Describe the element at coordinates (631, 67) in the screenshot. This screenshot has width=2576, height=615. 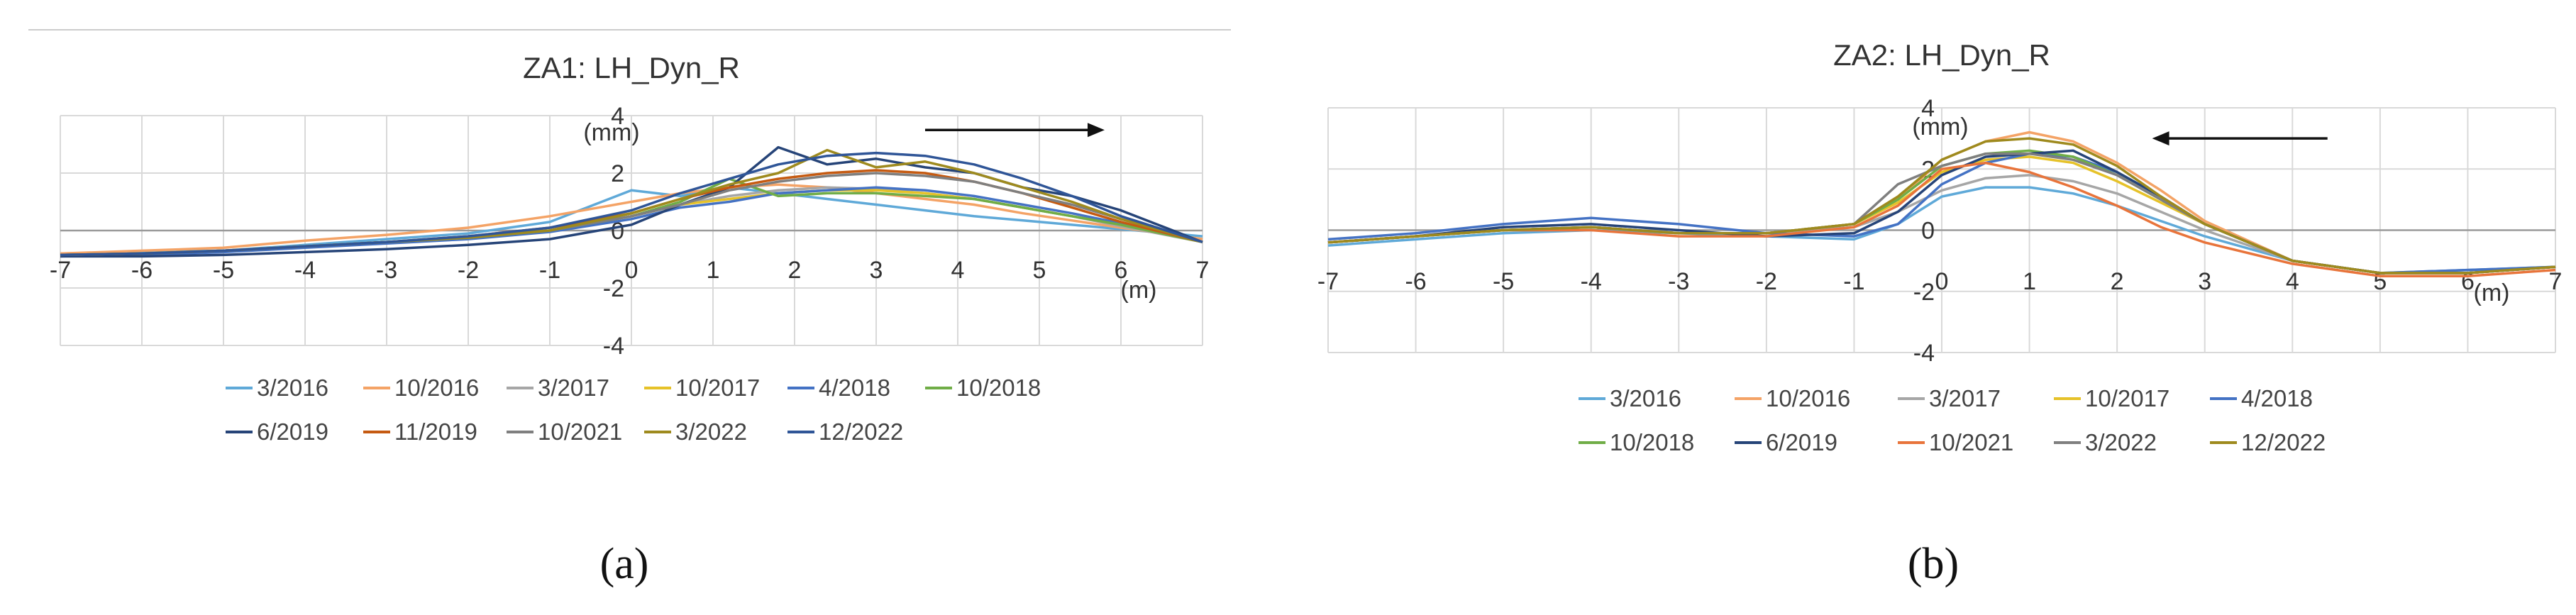
I see `chart-title: ZA1: LH_Dyn_R` at that location.